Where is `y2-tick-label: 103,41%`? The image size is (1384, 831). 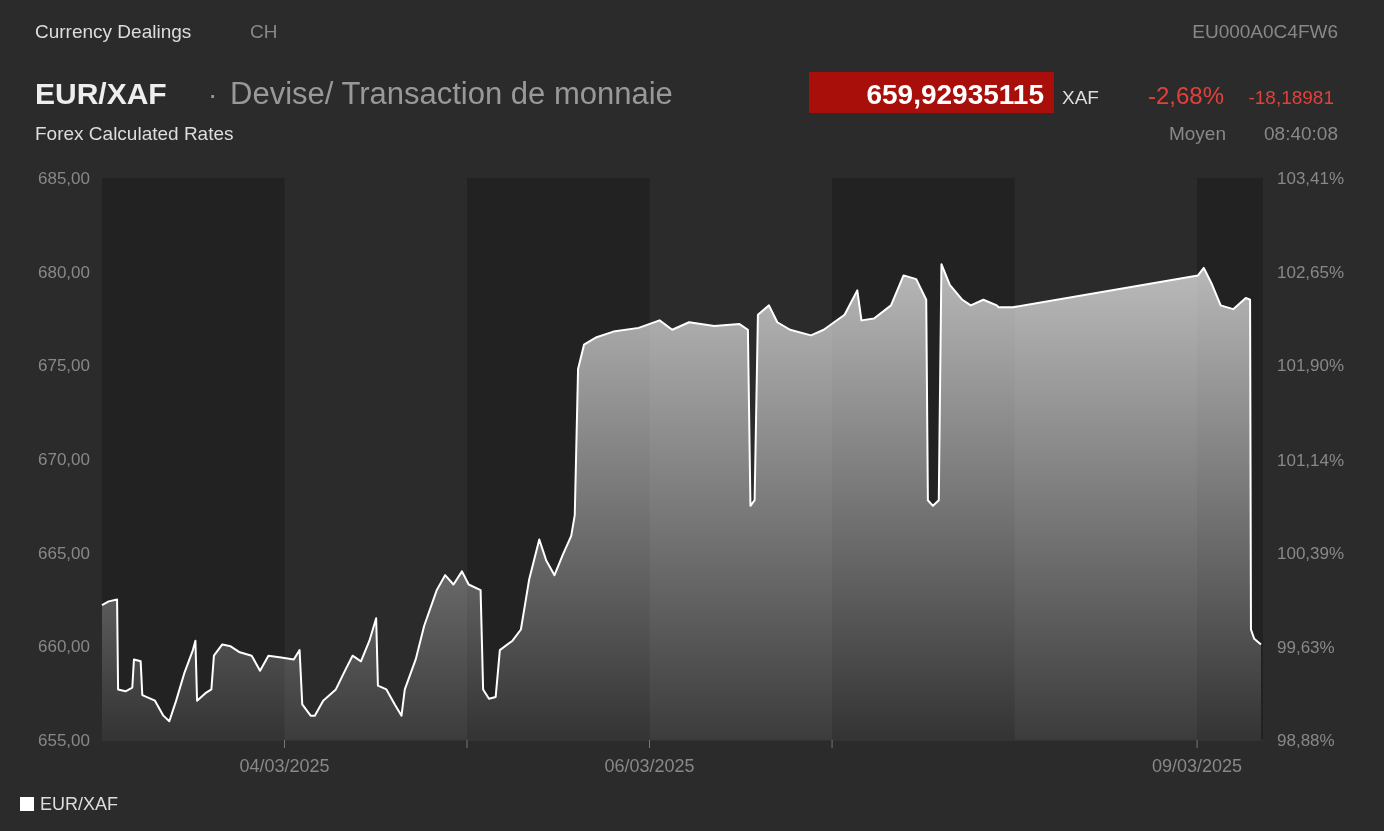
y2-tick-label: 103,41% is located at coordinates (1311, 178).